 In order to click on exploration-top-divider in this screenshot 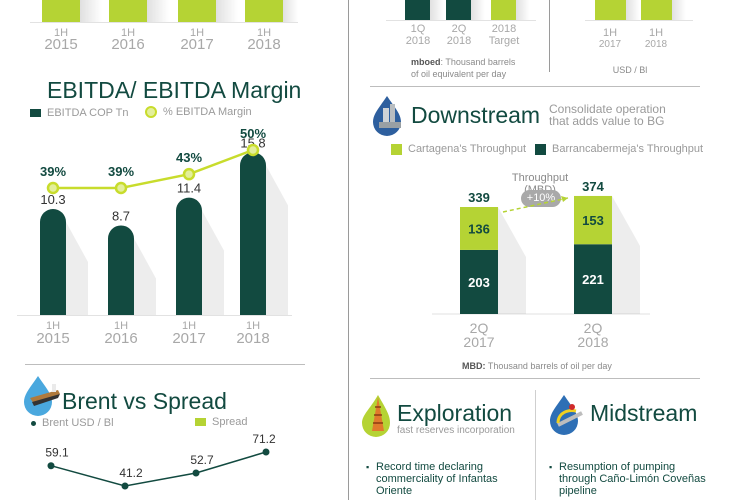, I will do `click(535, 378)`.